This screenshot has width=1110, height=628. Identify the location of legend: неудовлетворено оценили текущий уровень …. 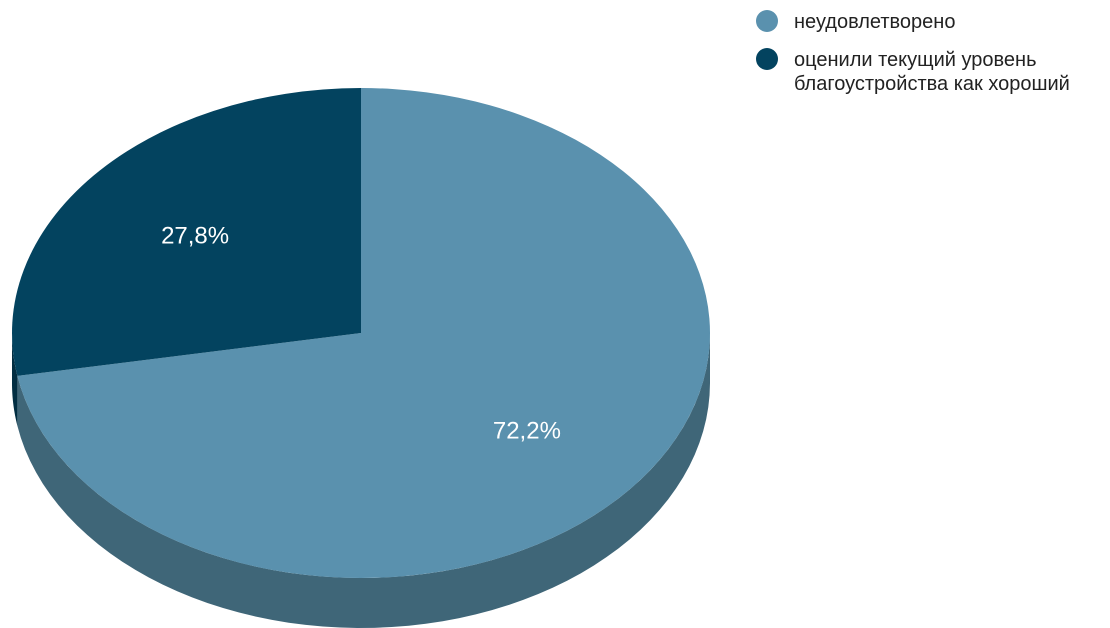
(931, 60).